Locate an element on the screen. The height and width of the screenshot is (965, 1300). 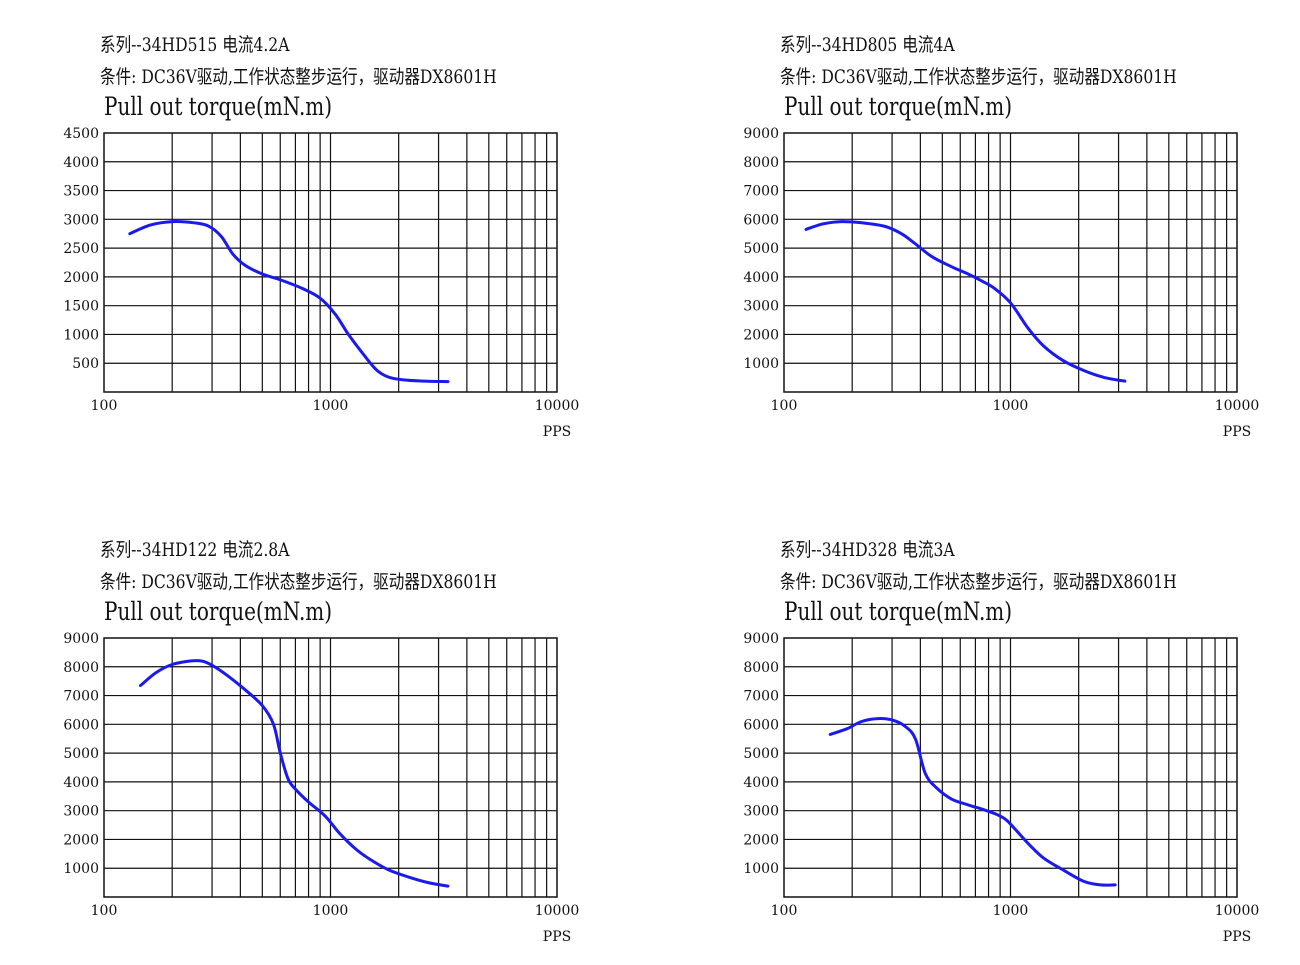
y-tick-label: 3500 is located at coordinates (81, 192).